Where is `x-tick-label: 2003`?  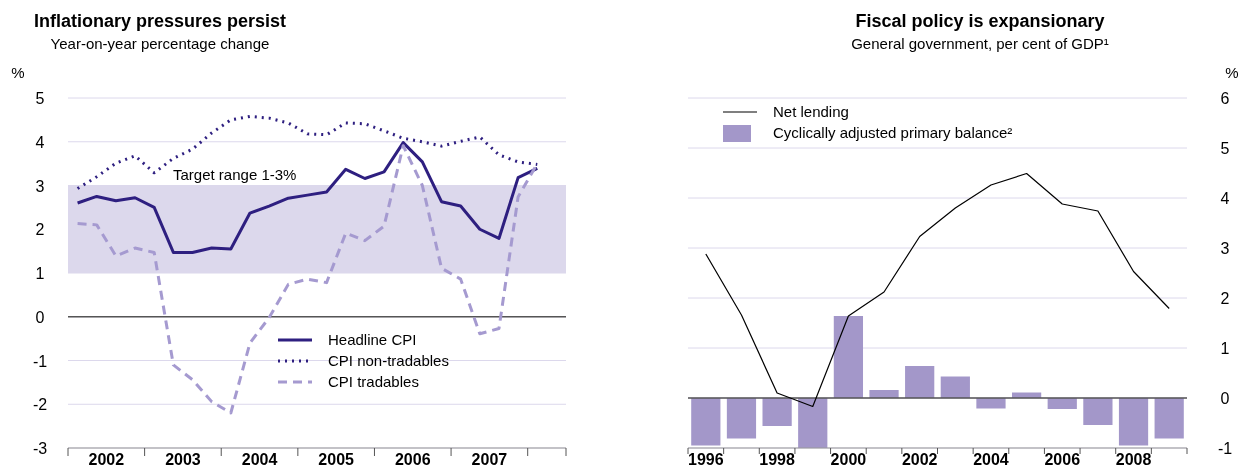 x-tick-label: 2003 is located at coordinates (183, 459).